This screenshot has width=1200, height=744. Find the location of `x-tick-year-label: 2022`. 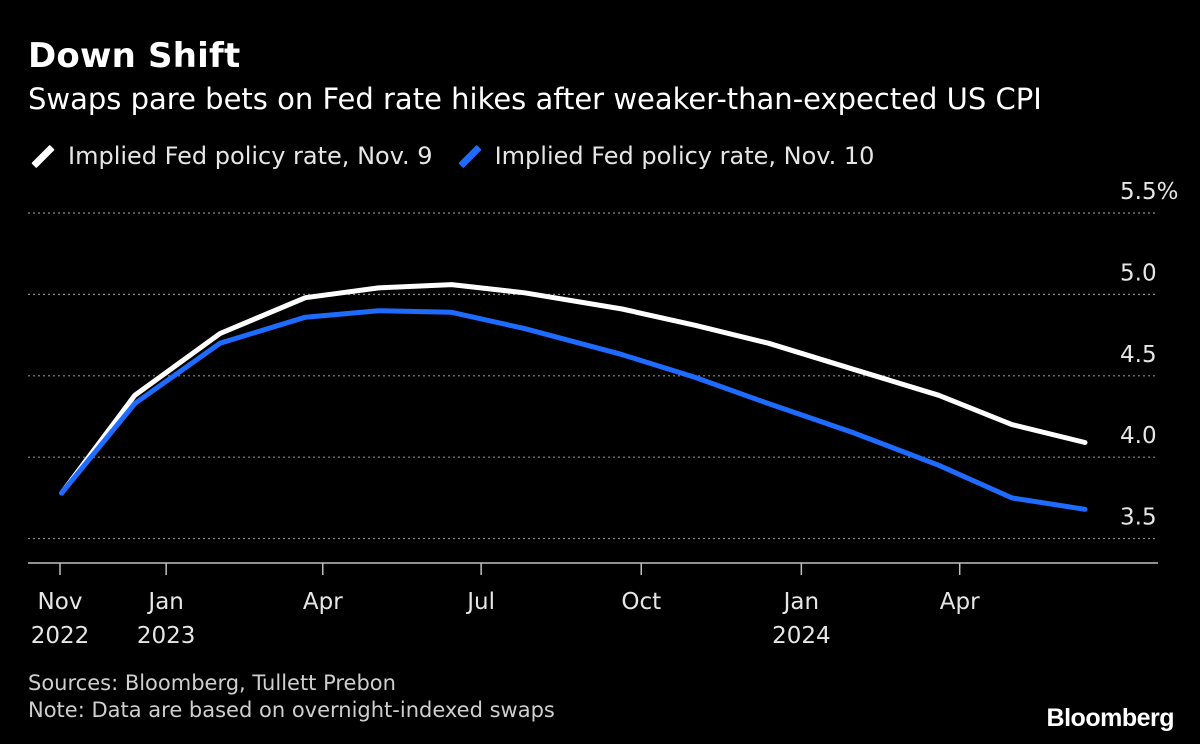

x-tick-year-label: 2022 is located at coordinates (60, 636).